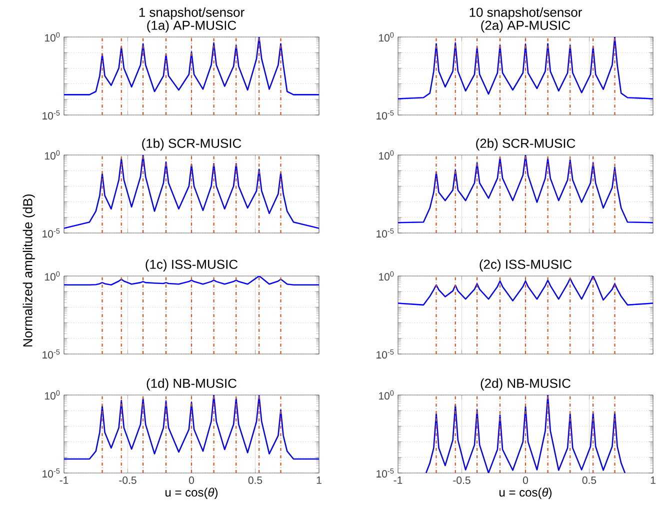 This screenshot has width=670, height=525. Describe the element at coordinates (192, 265) in the screenshot. I see `chart-title: (1c) ISS-MUSIC` at that location.